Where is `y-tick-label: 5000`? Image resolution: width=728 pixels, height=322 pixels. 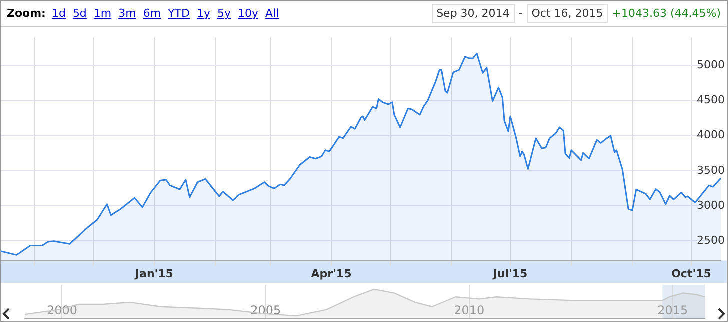
y-tick-label: 5000 is located at coordinates (711, 65).